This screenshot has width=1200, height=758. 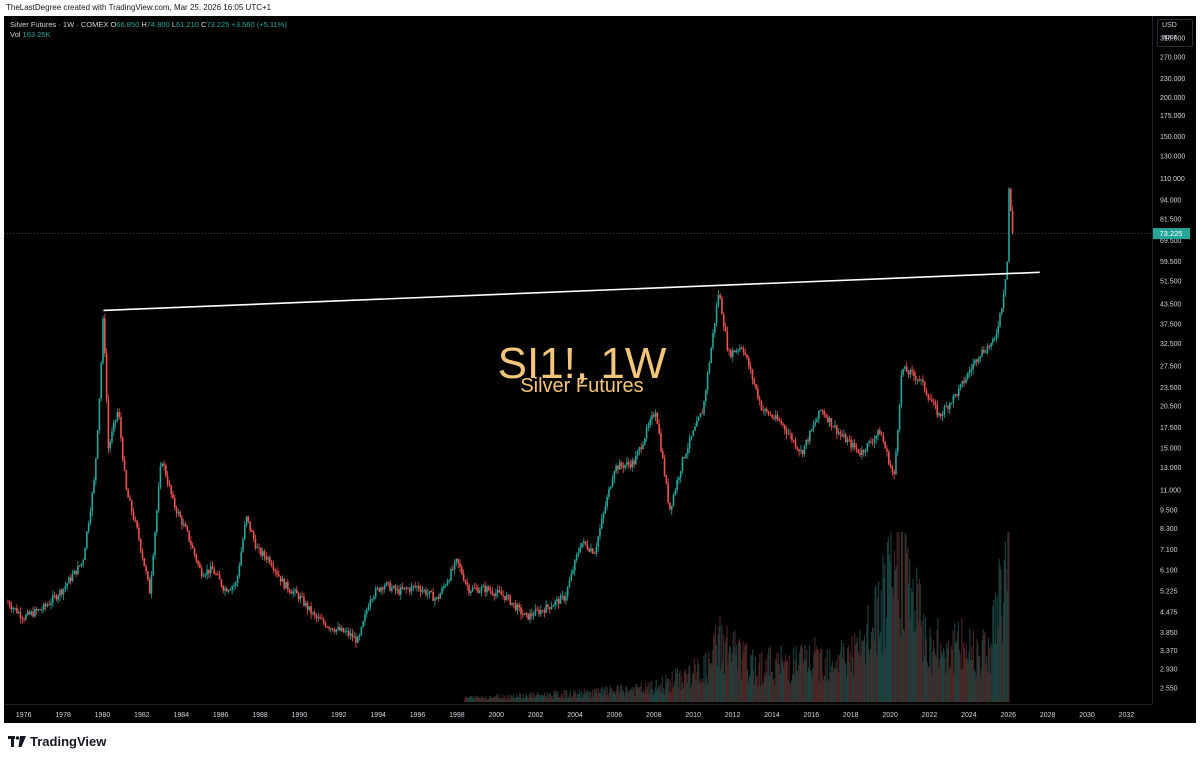 I want to click on price-axis, so click(x=1174, y=360).